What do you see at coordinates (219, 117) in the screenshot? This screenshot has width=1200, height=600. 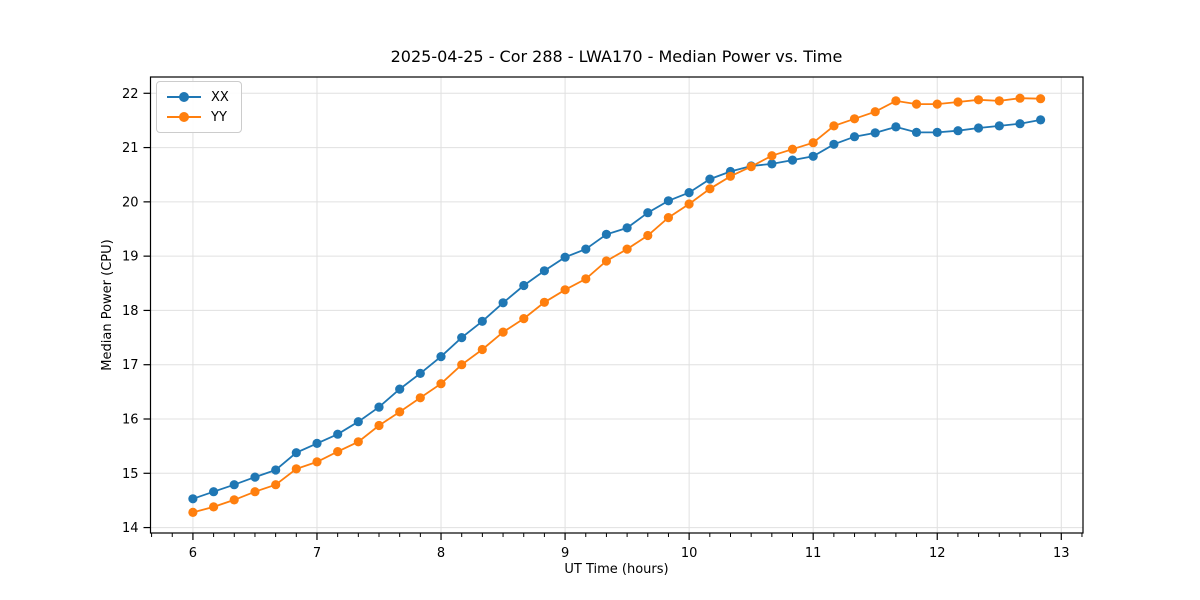 I see `legend-label-yy: YY` at bounding box center [219, 117].